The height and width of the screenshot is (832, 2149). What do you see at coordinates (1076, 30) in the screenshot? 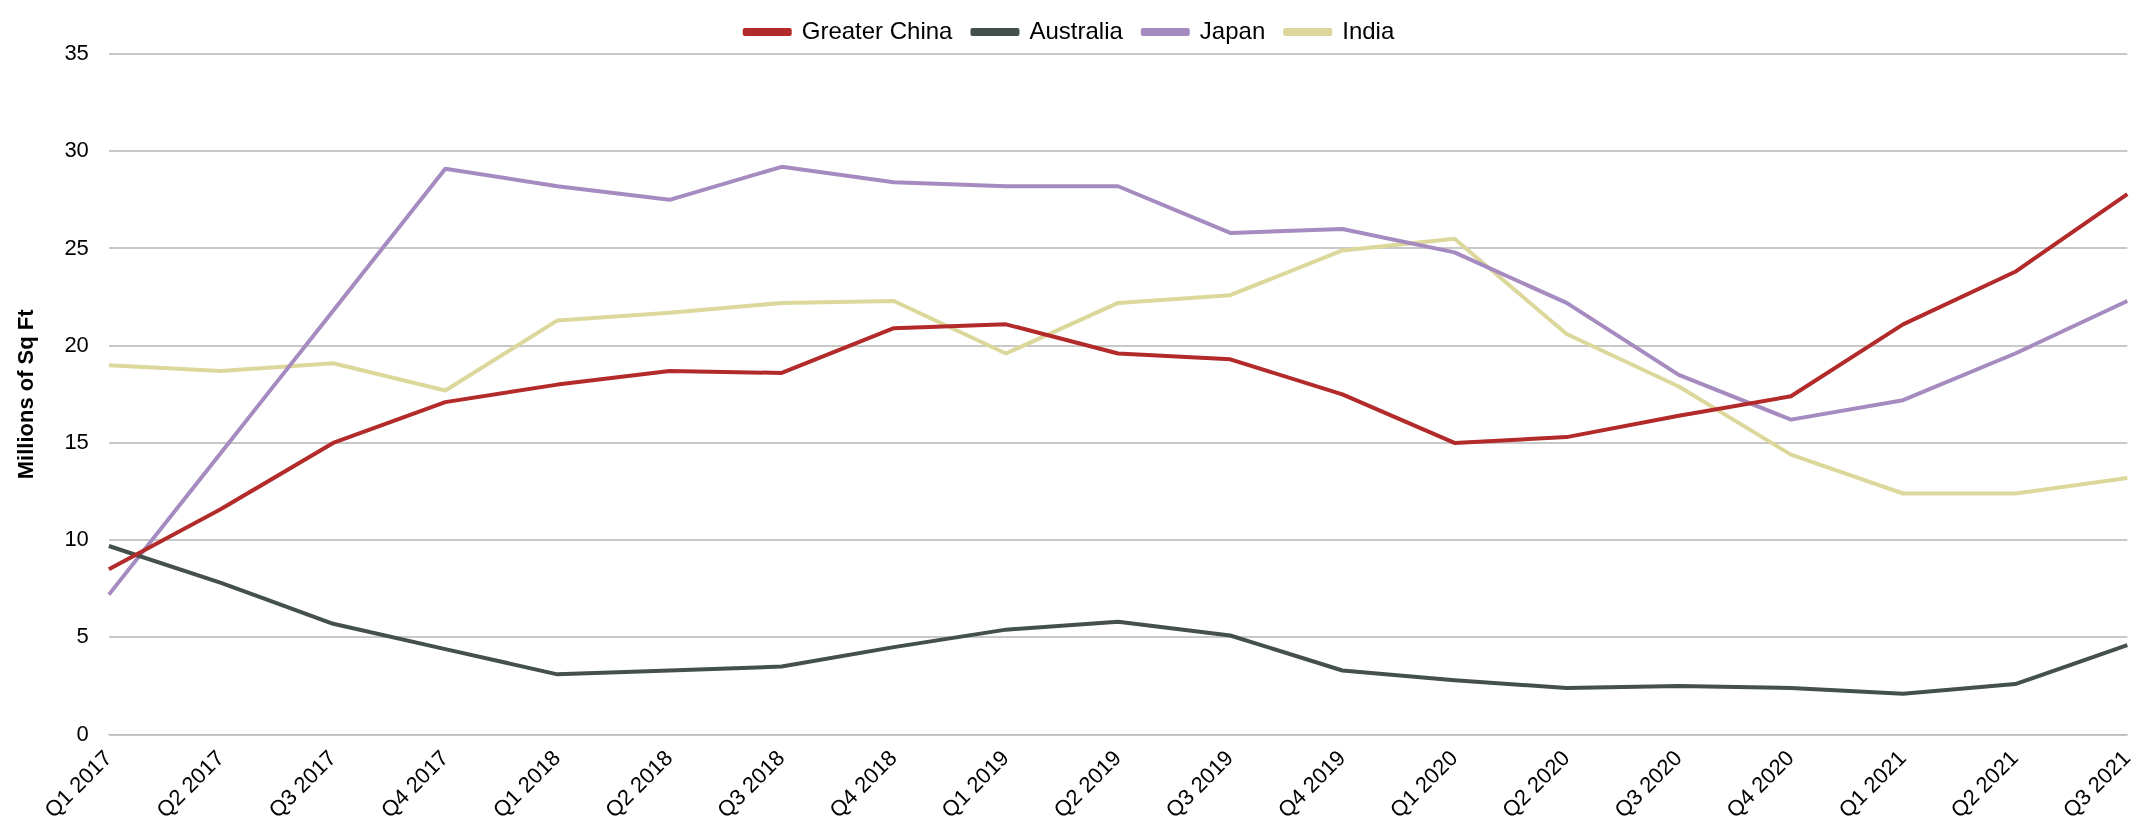
I see `legend-label: Australia` at bounding box center [1076, 30].